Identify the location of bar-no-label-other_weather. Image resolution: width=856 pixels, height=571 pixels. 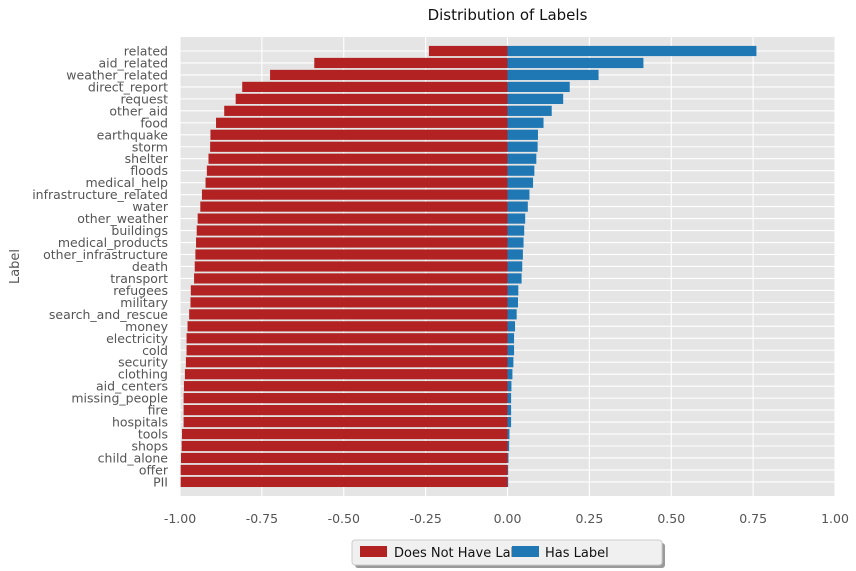
(352, 218).